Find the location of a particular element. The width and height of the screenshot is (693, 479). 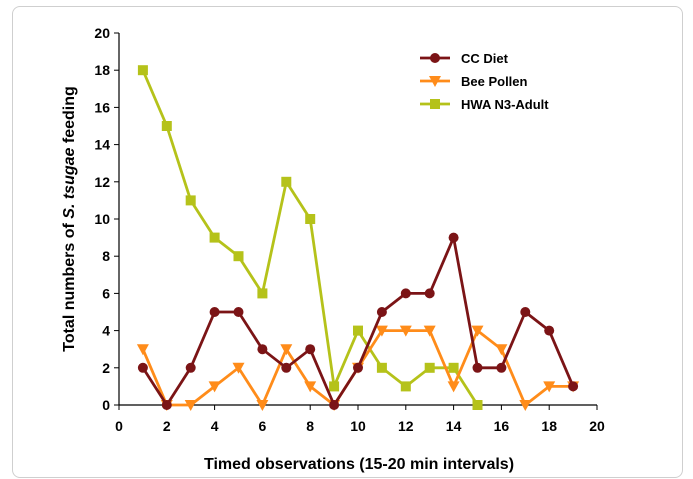

y-axis-label-part-1: Total numbers of is located at coordinates (69, 285).